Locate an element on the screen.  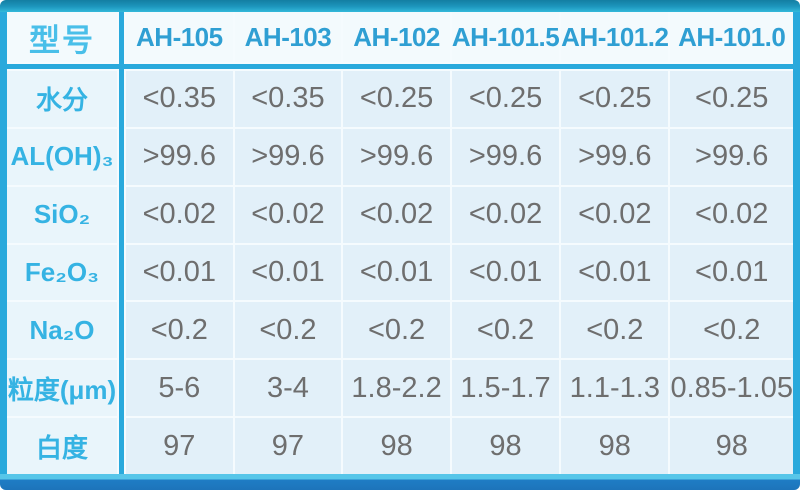
data-cell: 3-4 is located at coordinates (288, 388).